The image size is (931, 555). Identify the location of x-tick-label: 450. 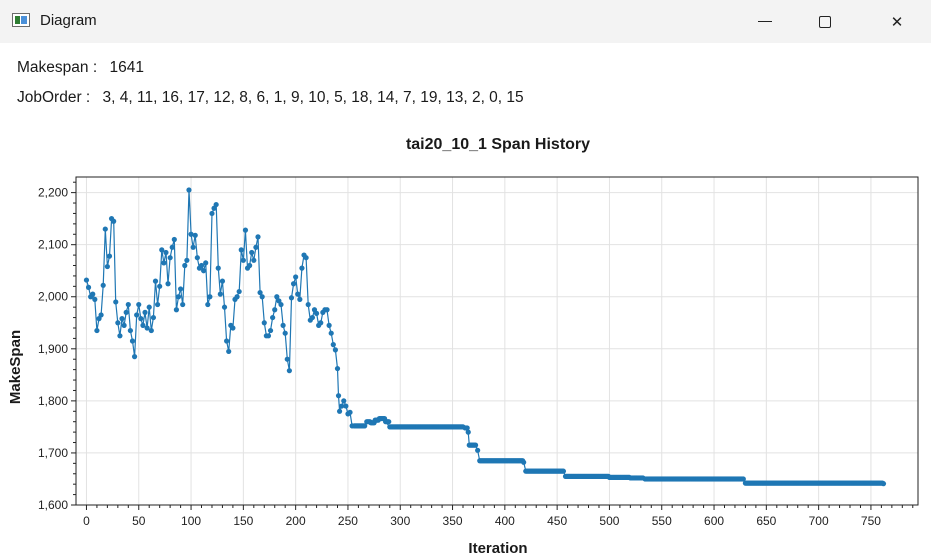
(557, 521).